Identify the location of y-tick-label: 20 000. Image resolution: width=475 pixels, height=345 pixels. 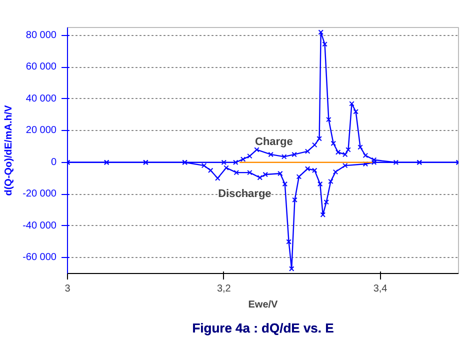
(41, 130).